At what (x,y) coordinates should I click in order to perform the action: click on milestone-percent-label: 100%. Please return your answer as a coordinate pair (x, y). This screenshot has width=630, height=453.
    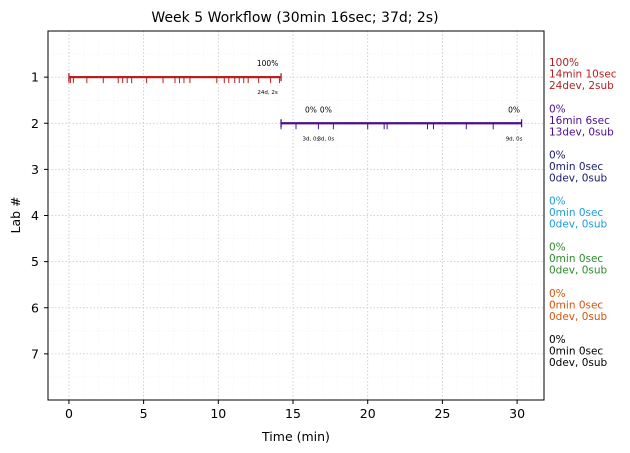
    Looking at the image, I should click on (267, 63).